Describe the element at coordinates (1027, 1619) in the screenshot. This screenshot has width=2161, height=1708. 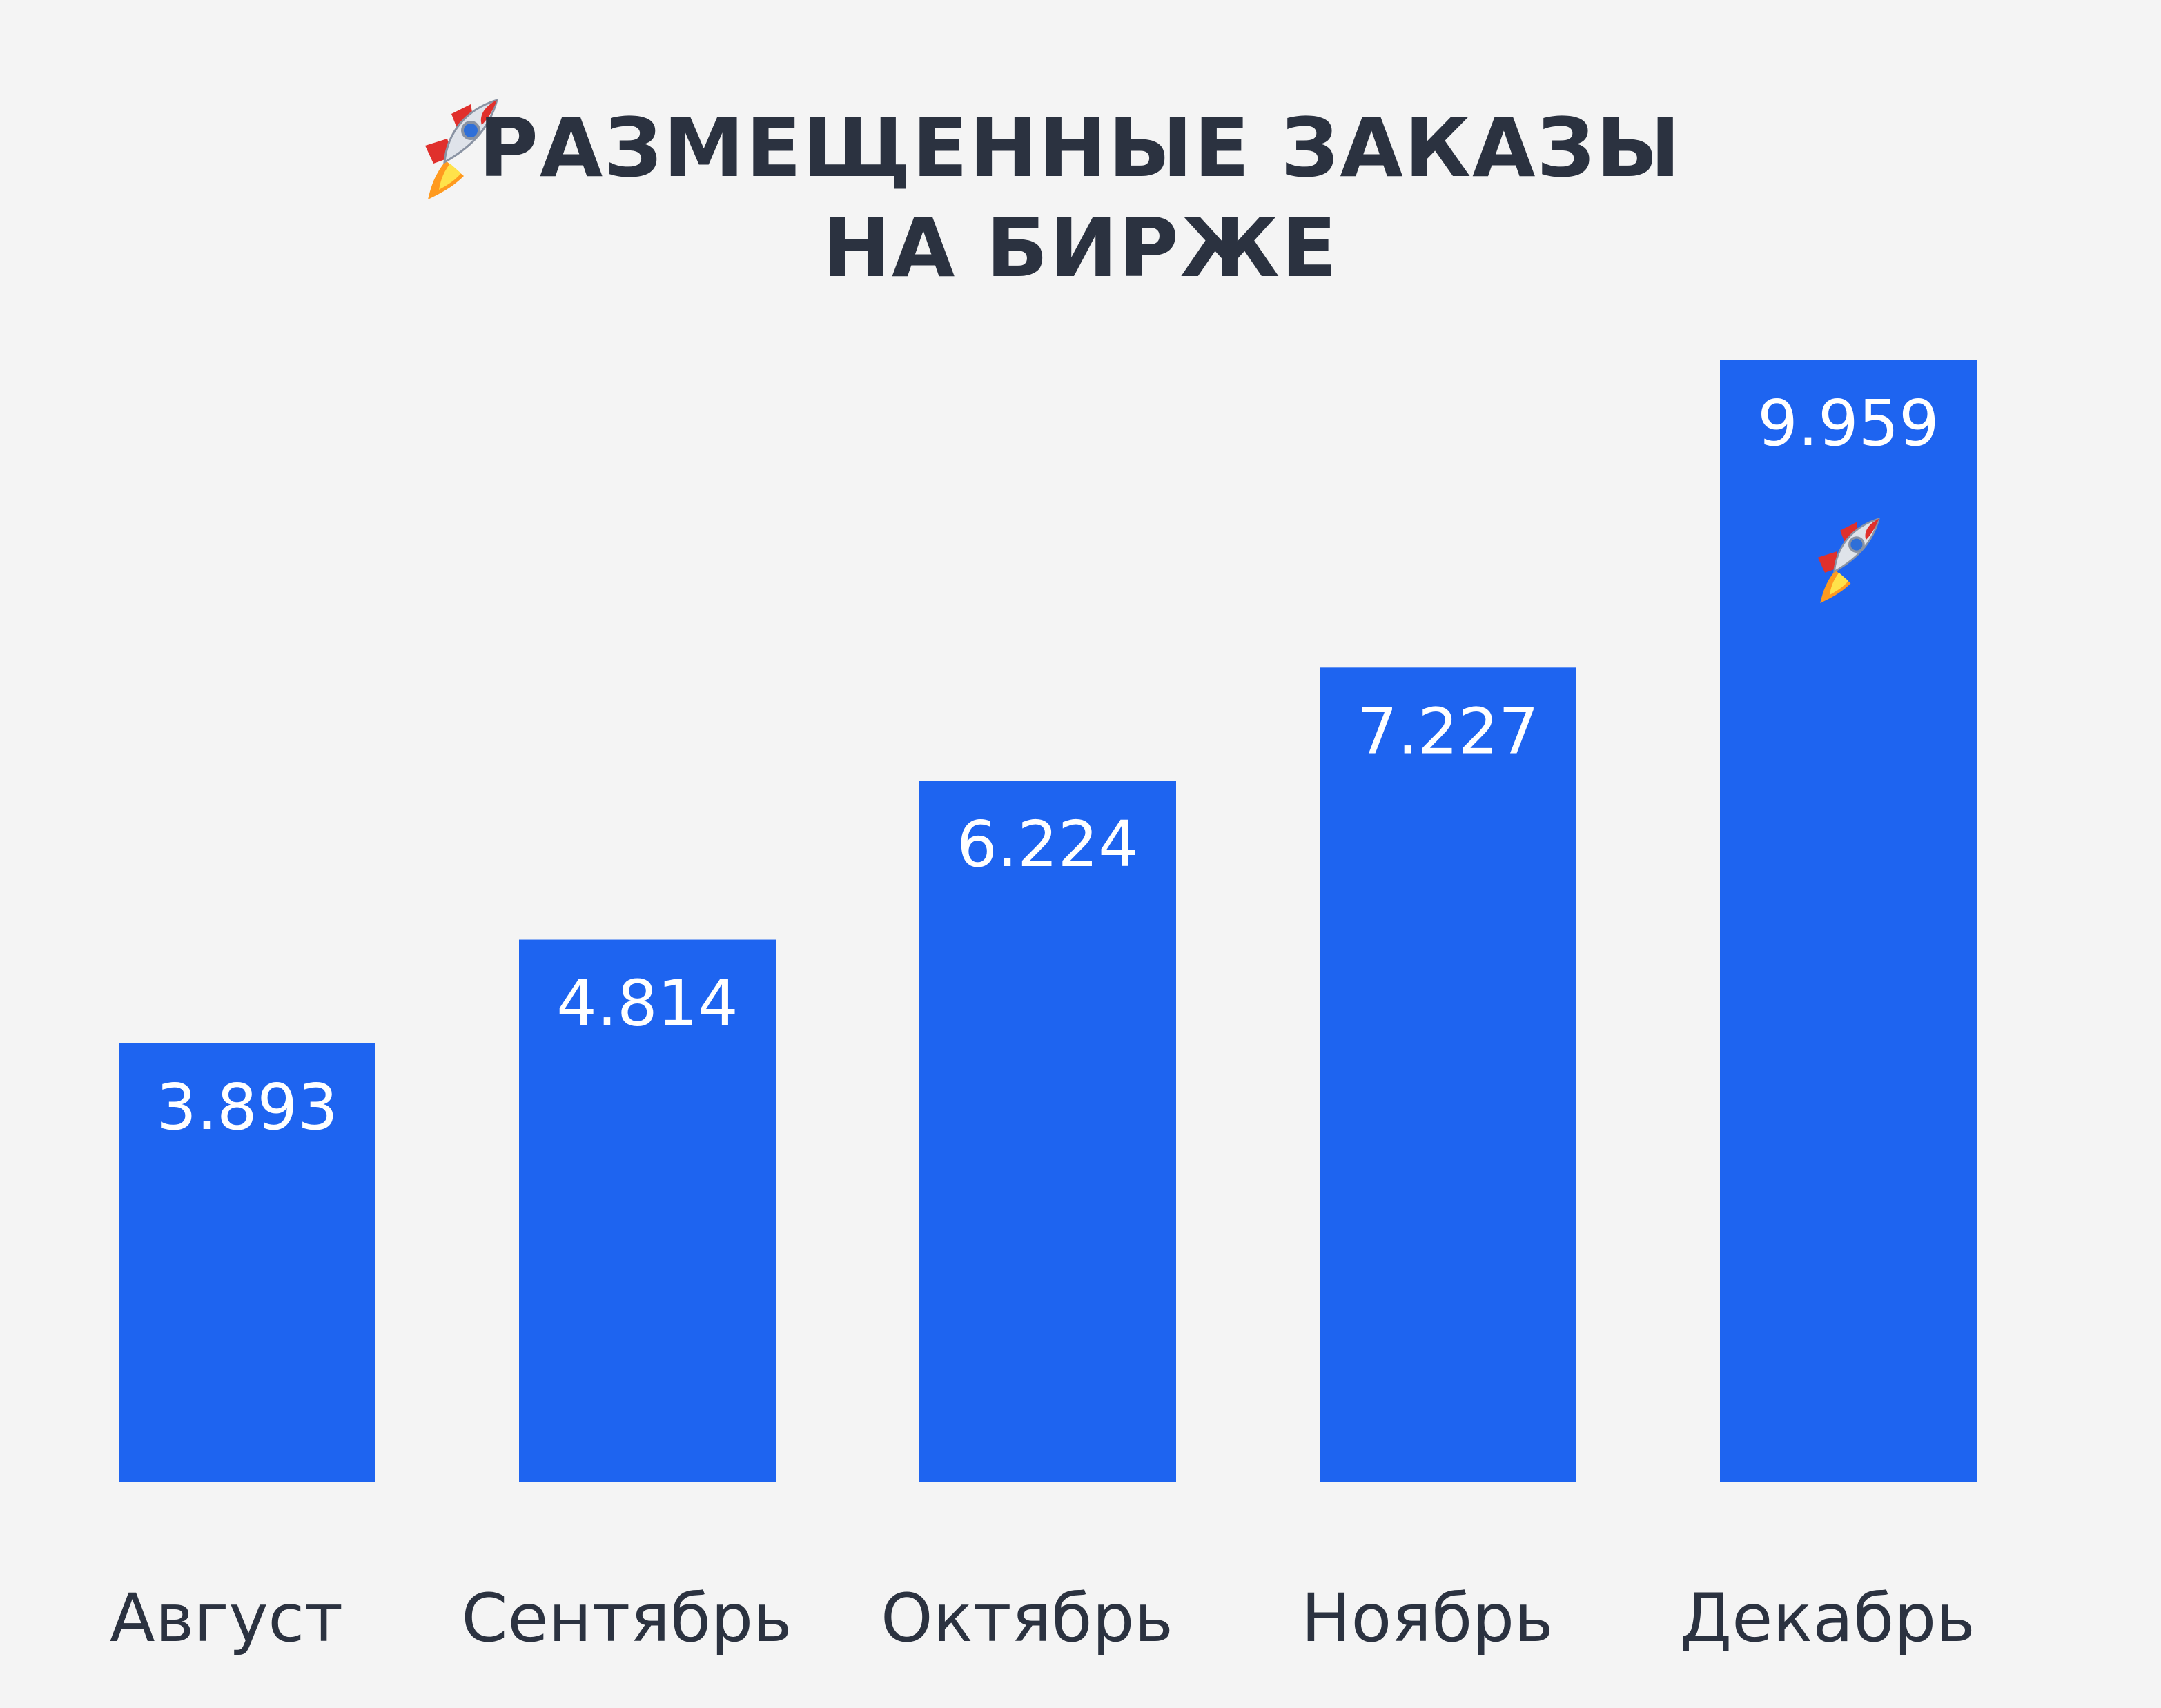
I see `category-label-3: Октябрь` at that location.